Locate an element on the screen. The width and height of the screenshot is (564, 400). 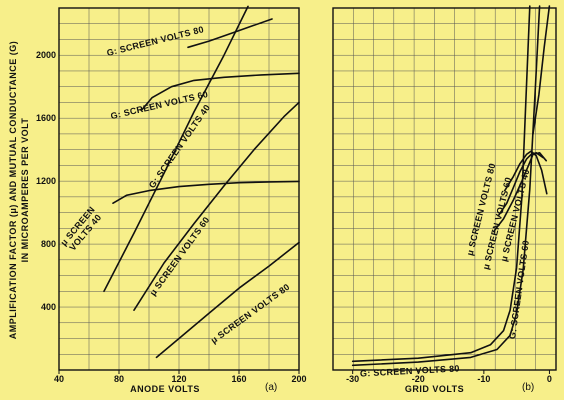
panel-a-y-tick-label: 2000 is located at coordinates (46, 55).